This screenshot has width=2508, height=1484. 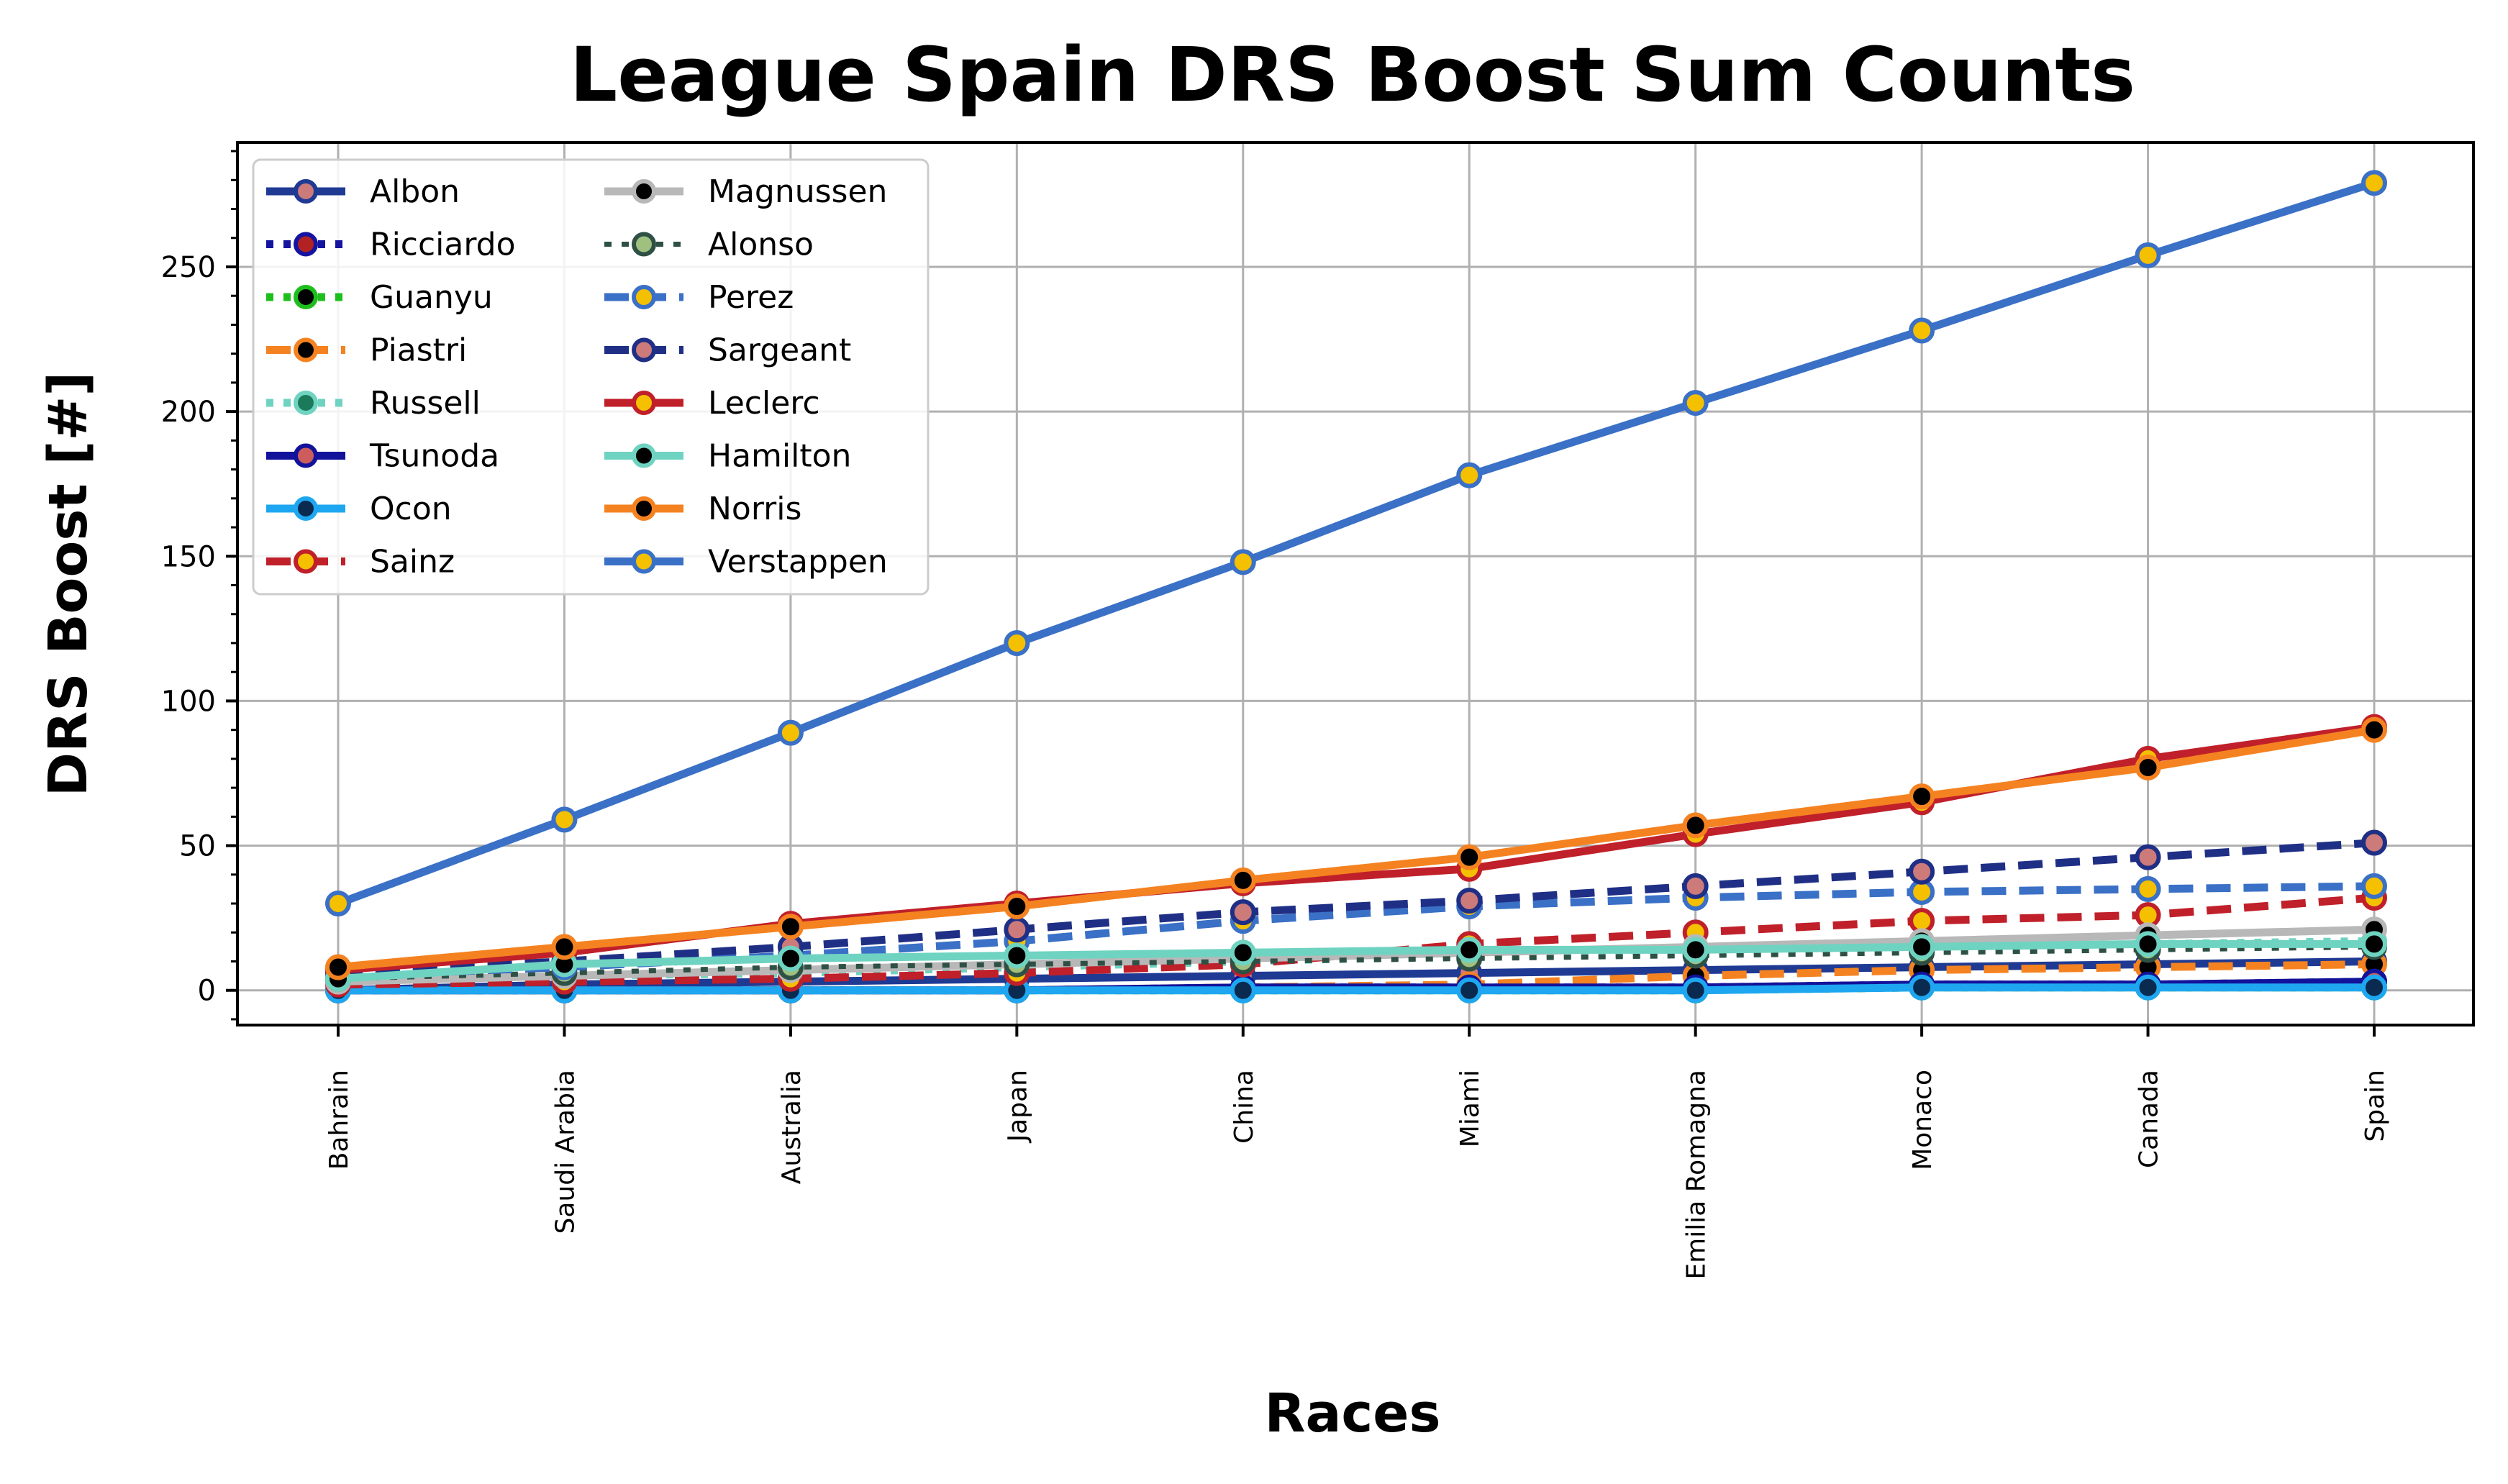 What do you see at coordinates (1352, 1413) in the screenshot?
I see `x-axis-label: Races` at bounding box center [1352, 1413].